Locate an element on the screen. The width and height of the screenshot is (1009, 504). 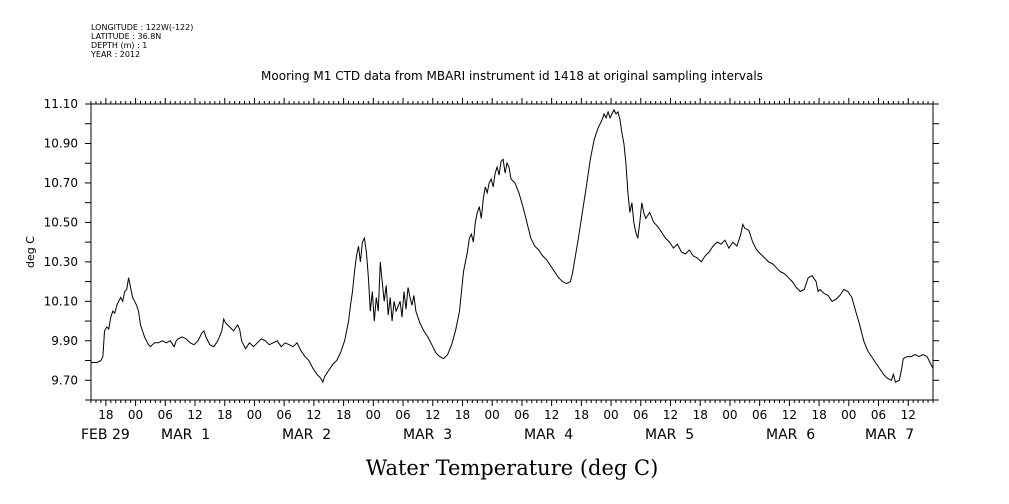
x-day-label: MAR 4 is located at coordinates (548, 435).